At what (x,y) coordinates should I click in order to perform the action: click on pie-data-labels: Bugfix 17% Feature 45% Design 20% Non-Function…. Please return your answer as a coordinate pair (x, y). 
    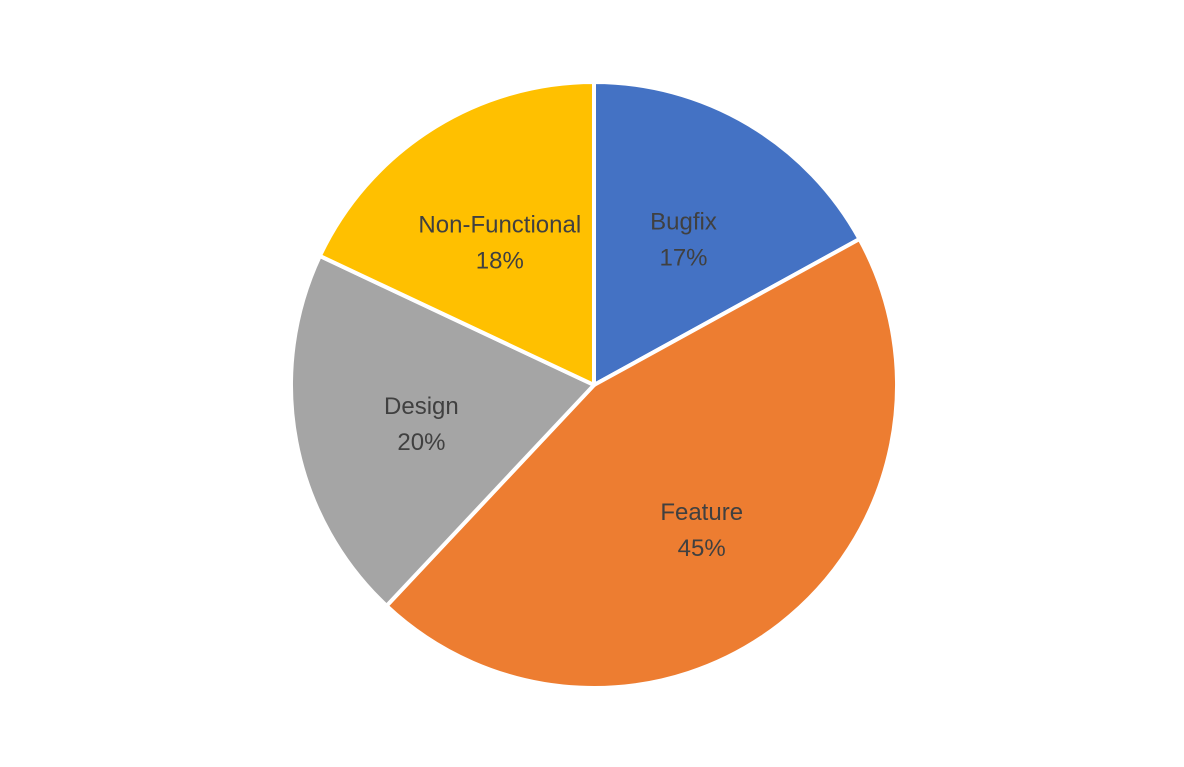
    Looking at the image, I should click on (563, 385).